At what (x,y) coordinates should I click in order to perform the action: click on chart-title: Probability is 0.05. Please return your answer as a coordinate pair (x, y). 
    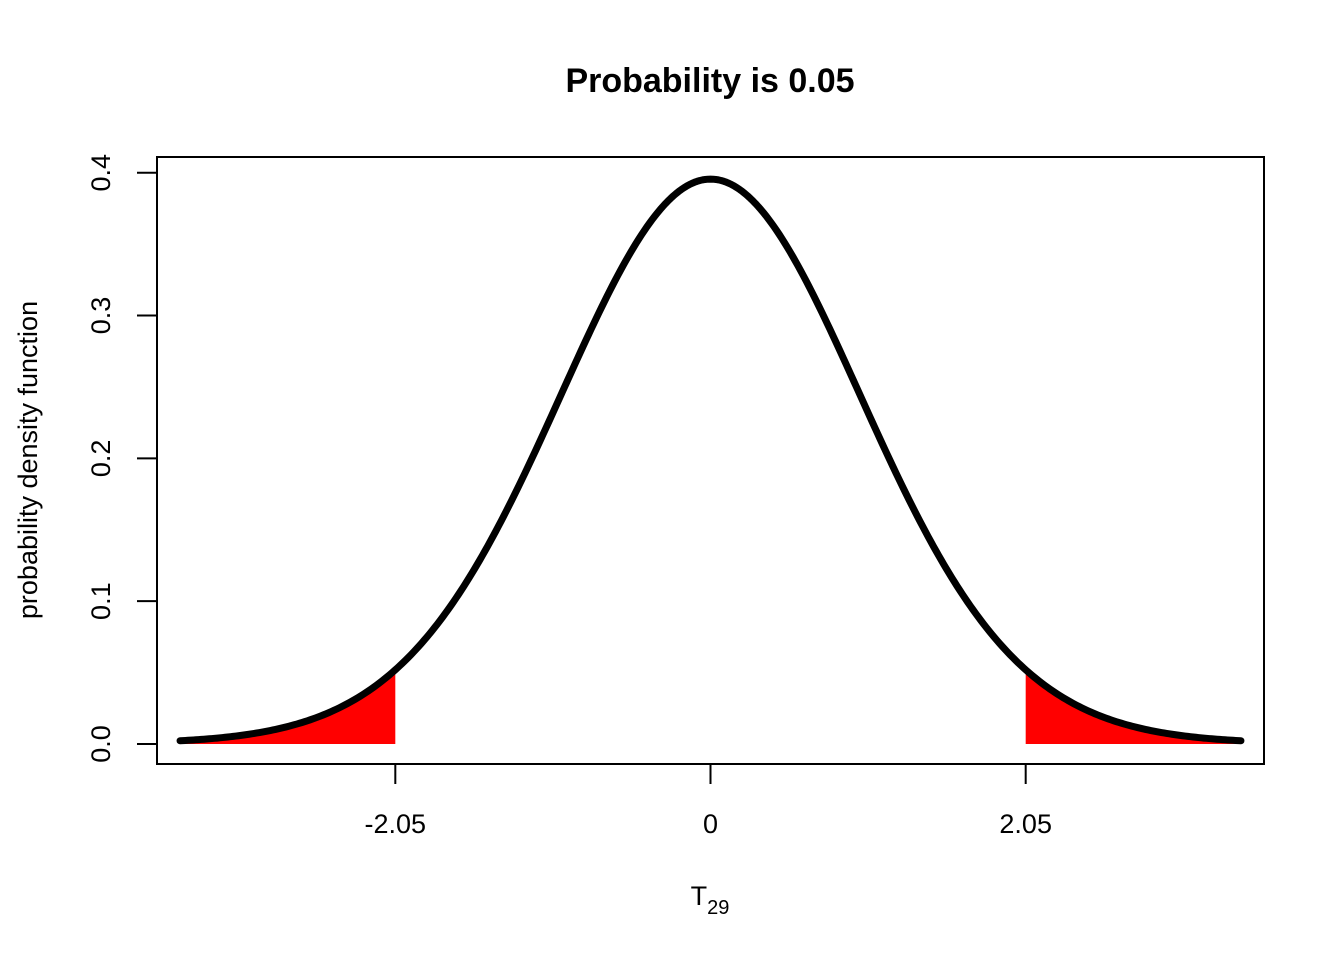
    Looking at the image, I should click on (709, 81).